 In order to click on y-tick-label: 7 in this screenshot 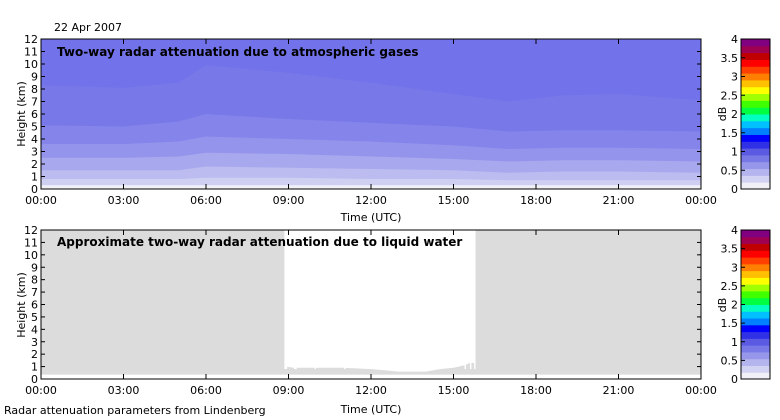, I will do `click(34, 102)`.